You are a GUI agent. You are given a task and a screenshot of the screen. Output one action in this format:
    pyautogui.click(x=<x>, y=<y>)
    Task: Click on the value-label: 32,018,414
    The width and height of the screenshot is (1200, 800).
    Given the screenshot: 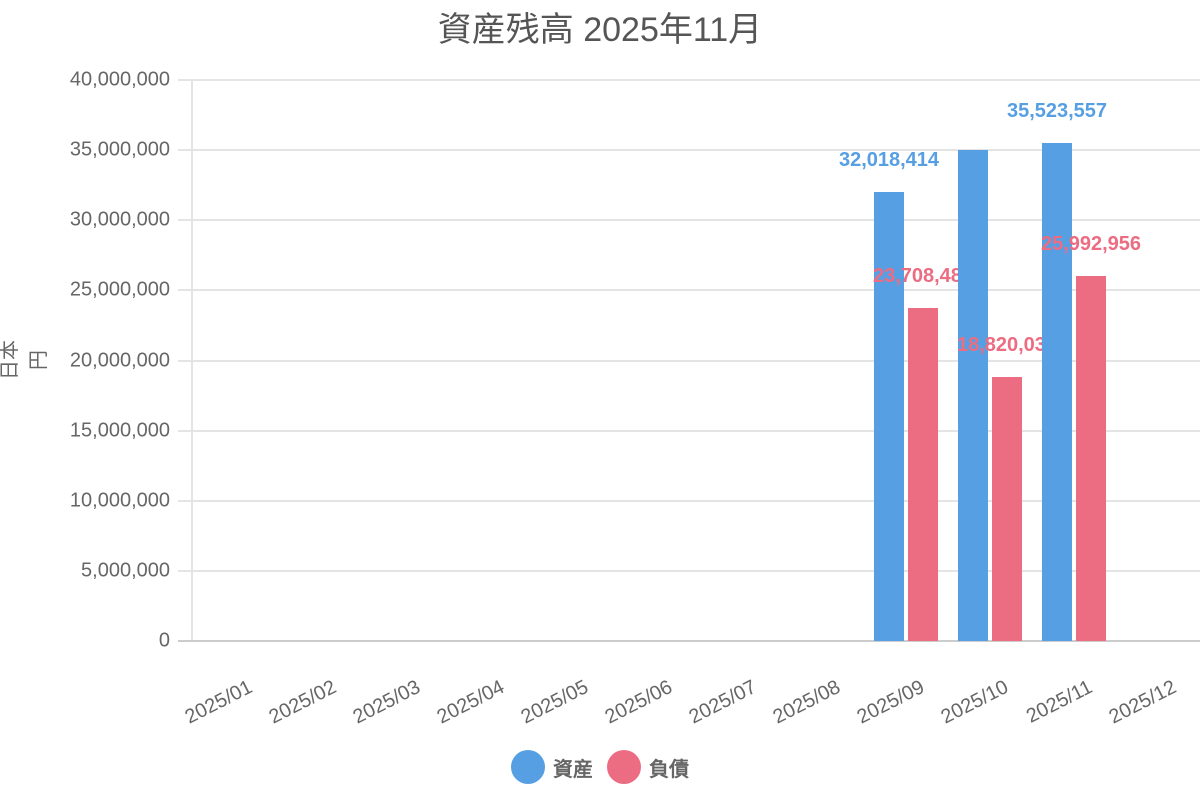 What is the action you would take?
    pyautogui.click(x=889, y=159)
    